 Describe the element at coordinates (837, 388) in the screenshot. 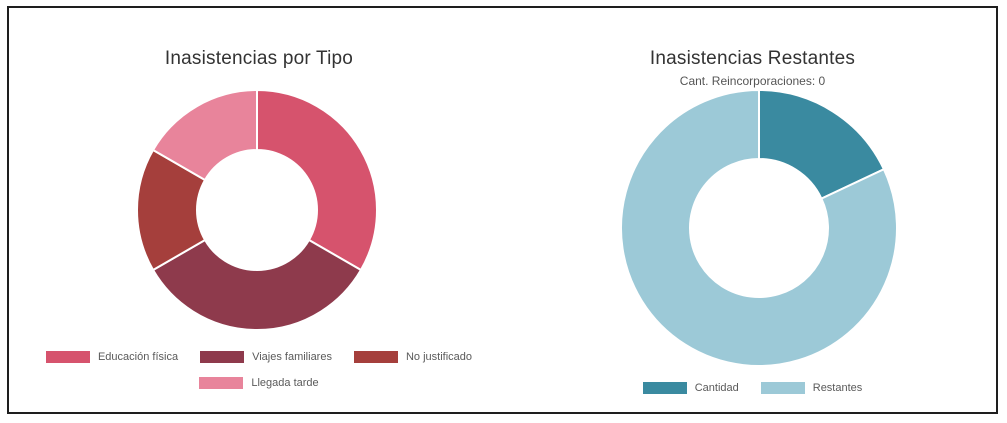

I see `legend-label: Restantes` at that location.